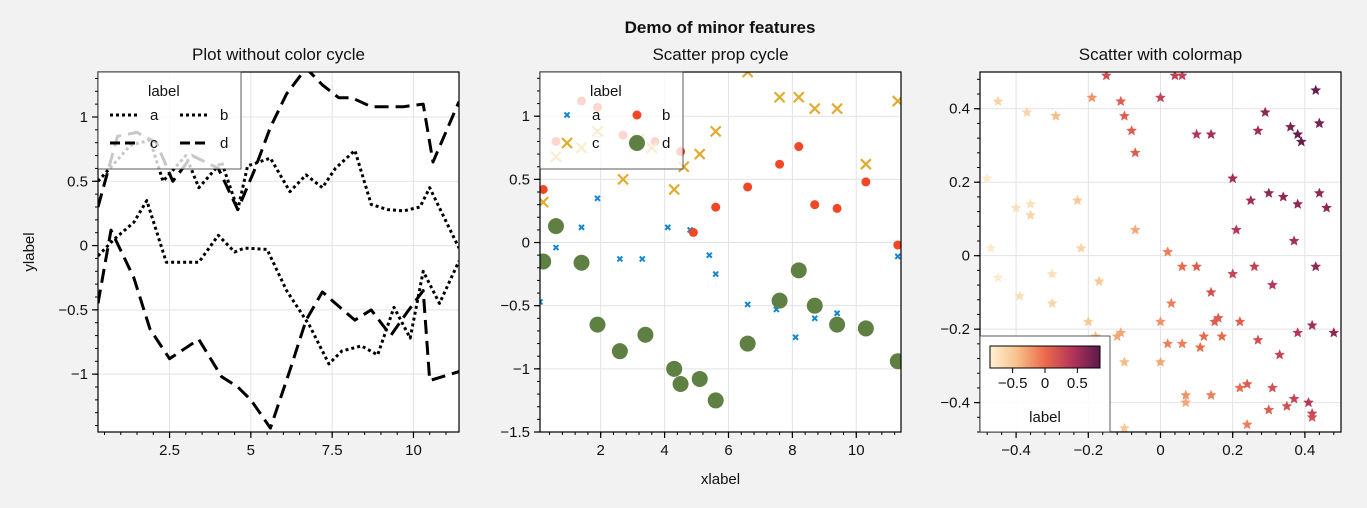 The image size is (1367, 508). Describe the element at coordinates (567, 143) in the screenshot. I see `legend-handle-c` at that location.